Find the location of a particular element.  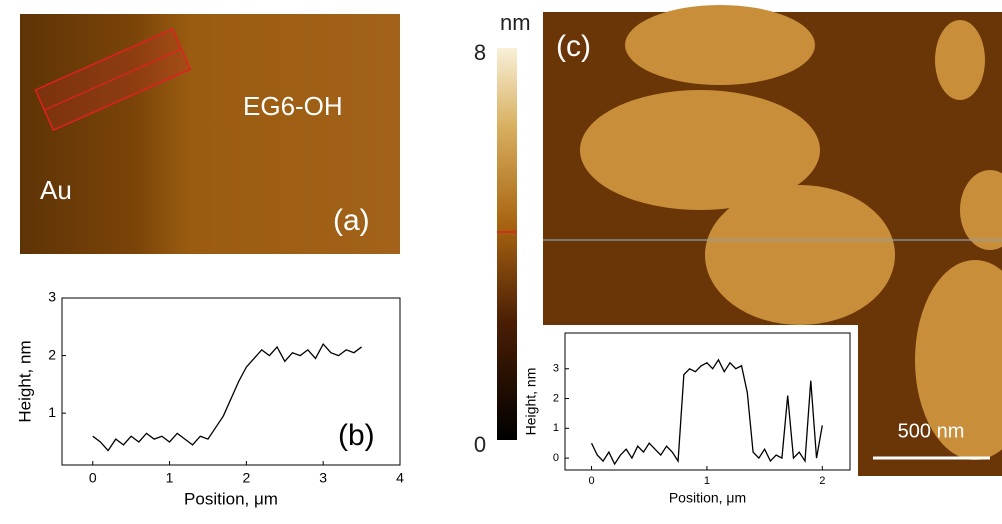

colorbar is located at coordinates (507, 244).